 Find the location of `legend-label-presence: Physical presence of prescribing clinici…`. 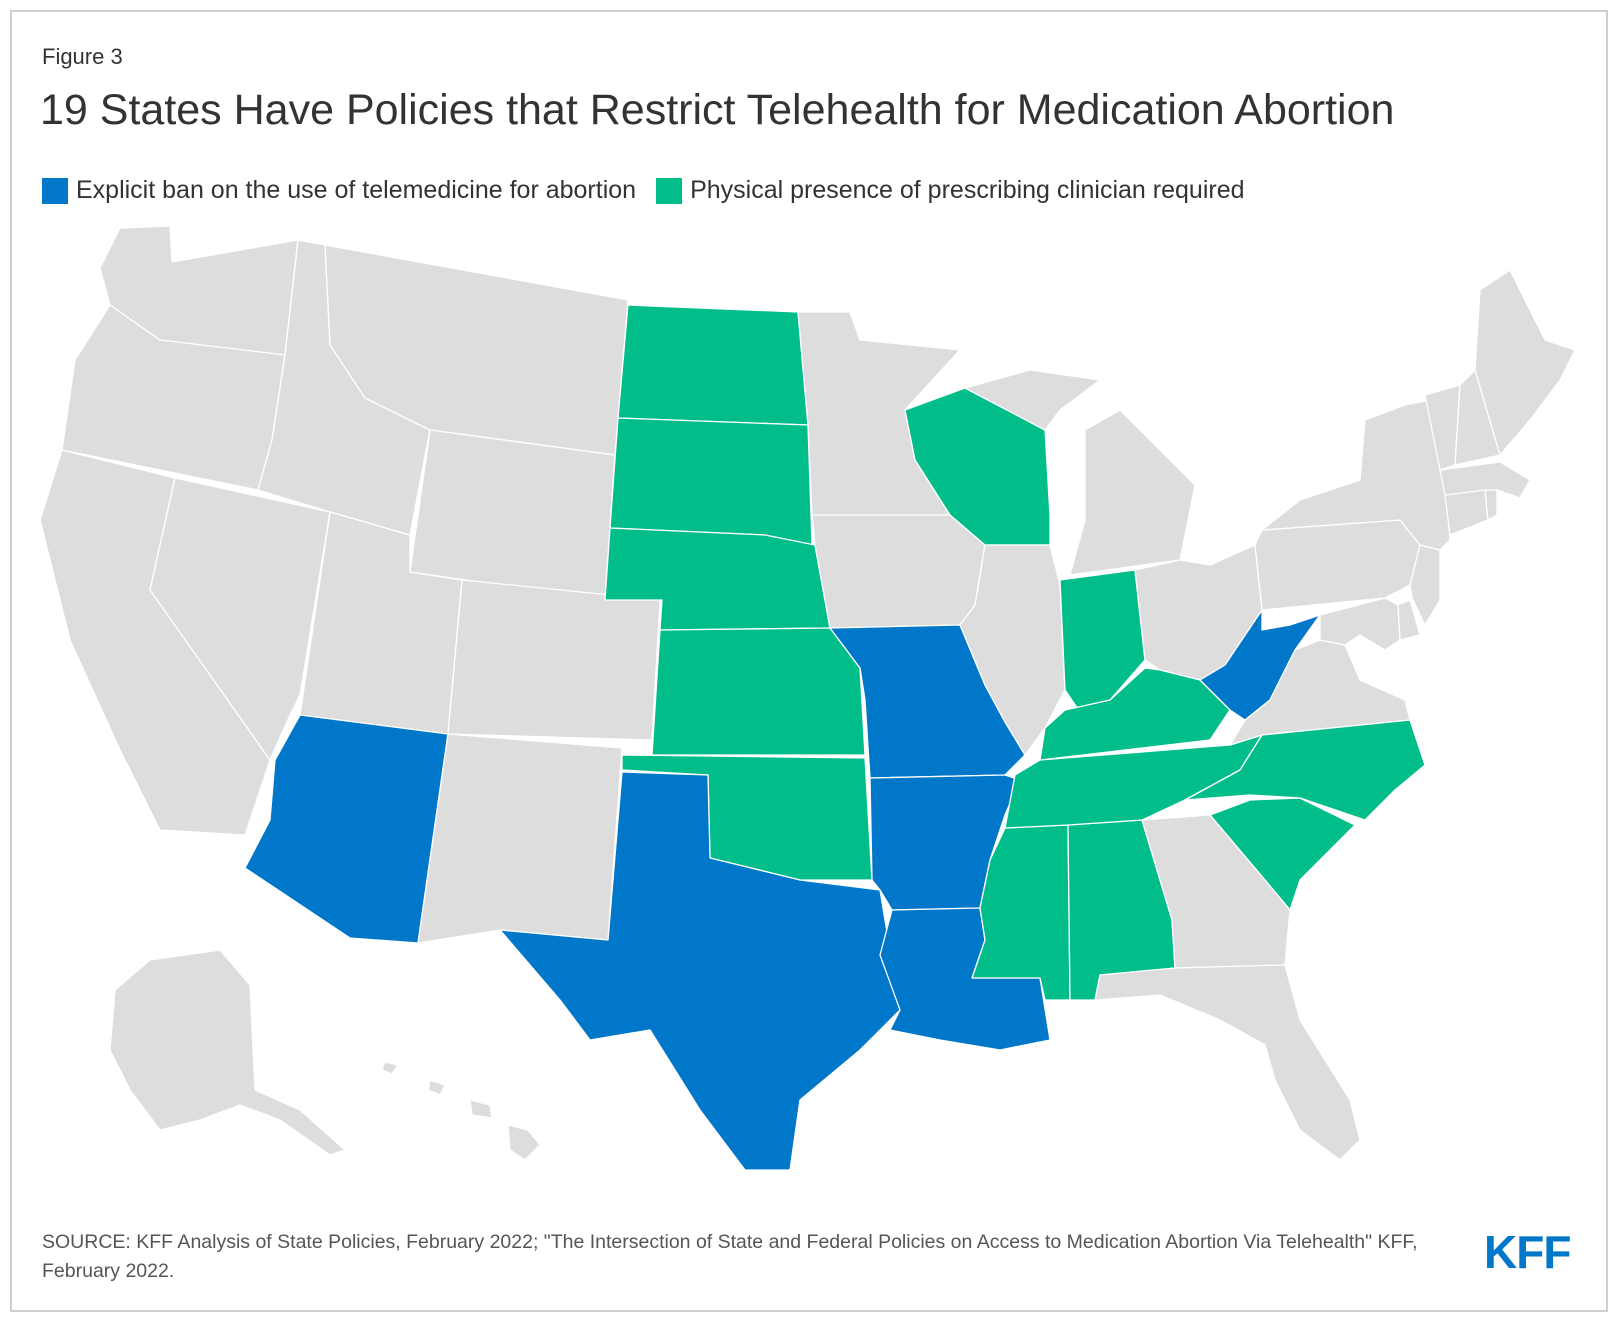

legend-label-presence: Physical presence of prescribing clinici… is located at coordinates (967, 190).